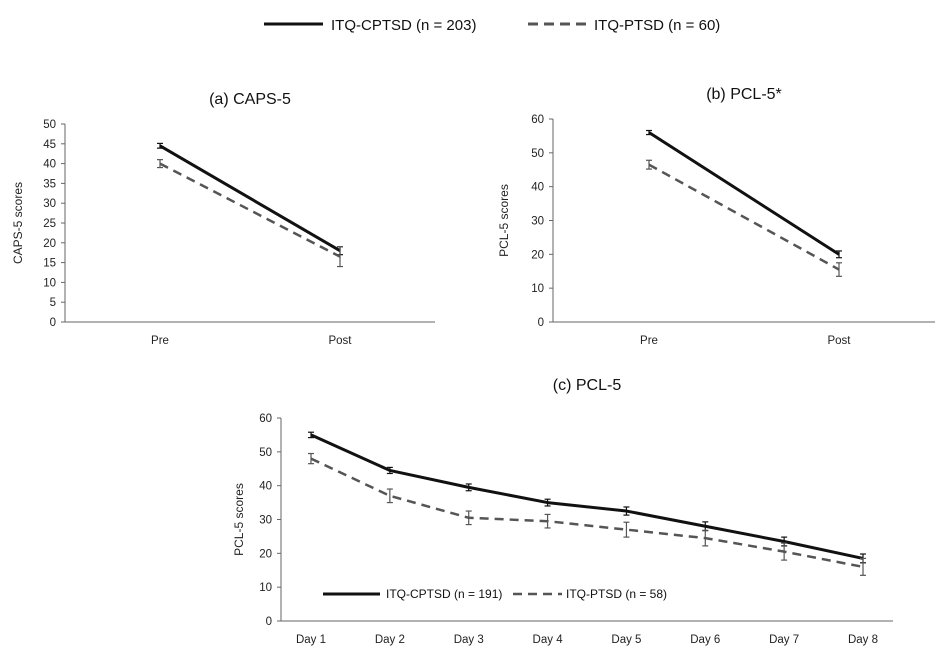  Describe the element at coordinates (626, 640) in the screenshot. I see `x-tick-label: Day 5` at that location.